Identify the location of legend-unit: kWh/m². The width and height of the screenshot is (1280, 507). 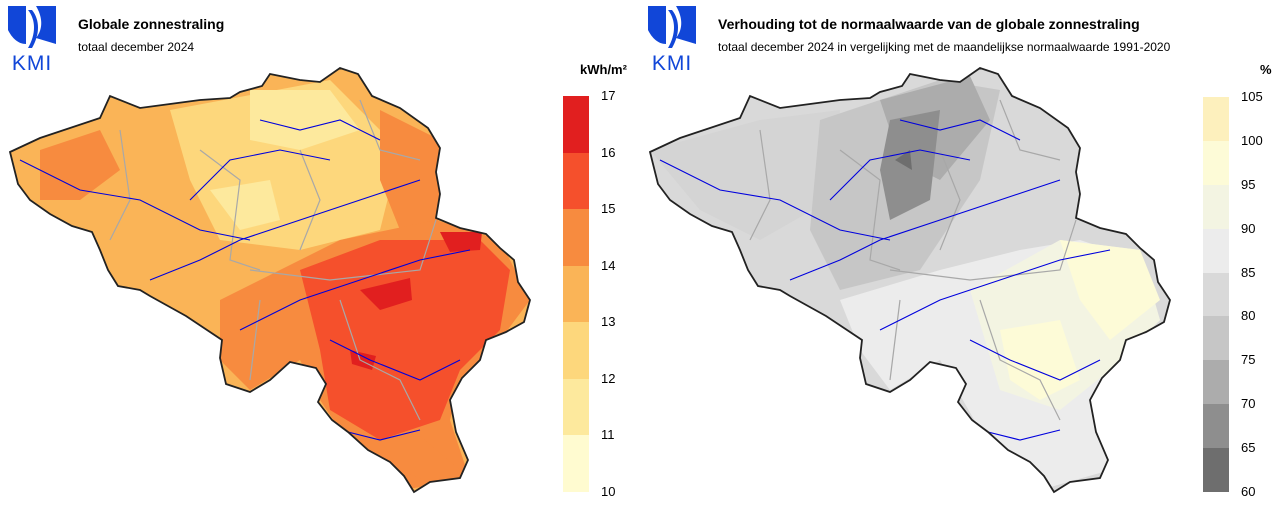
(603, 69).